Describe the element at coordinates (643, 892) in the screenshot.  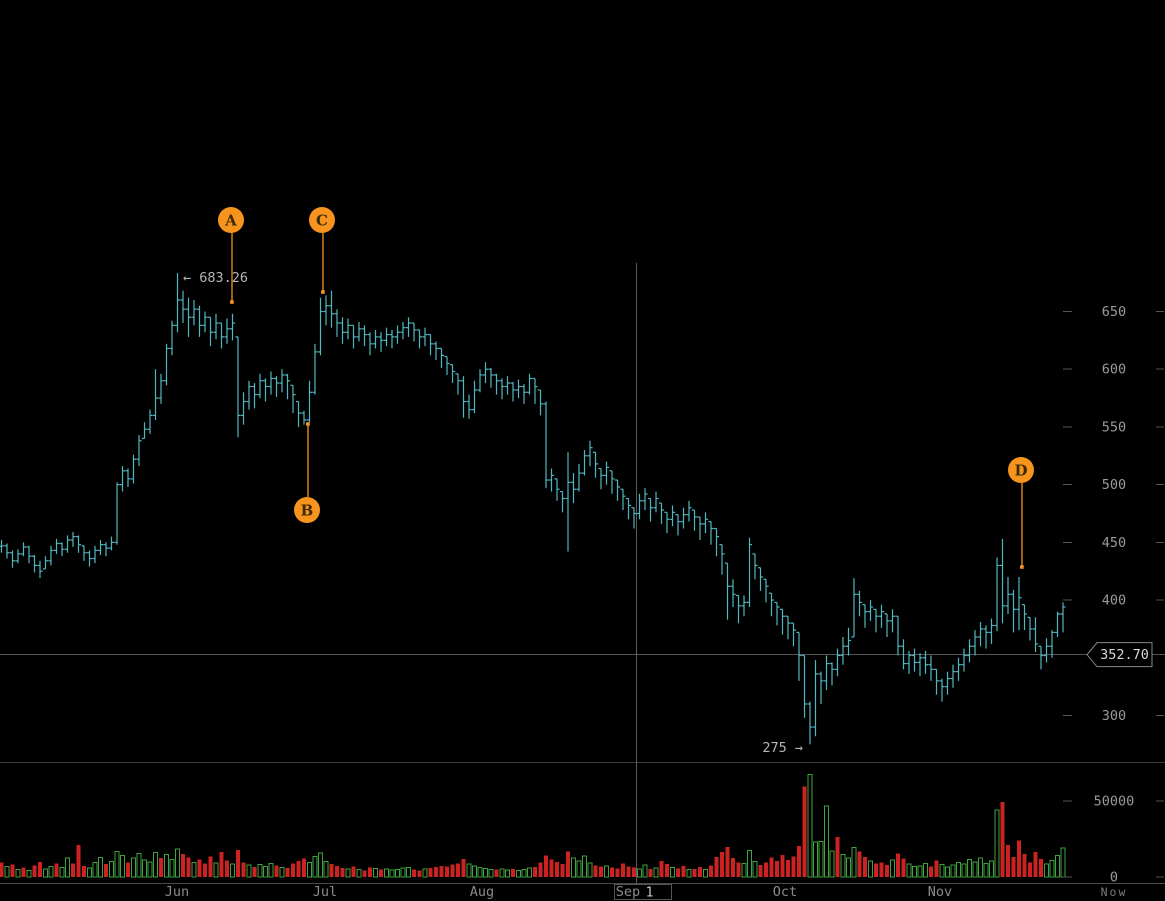
I see `crosshair-date-box` at that location.